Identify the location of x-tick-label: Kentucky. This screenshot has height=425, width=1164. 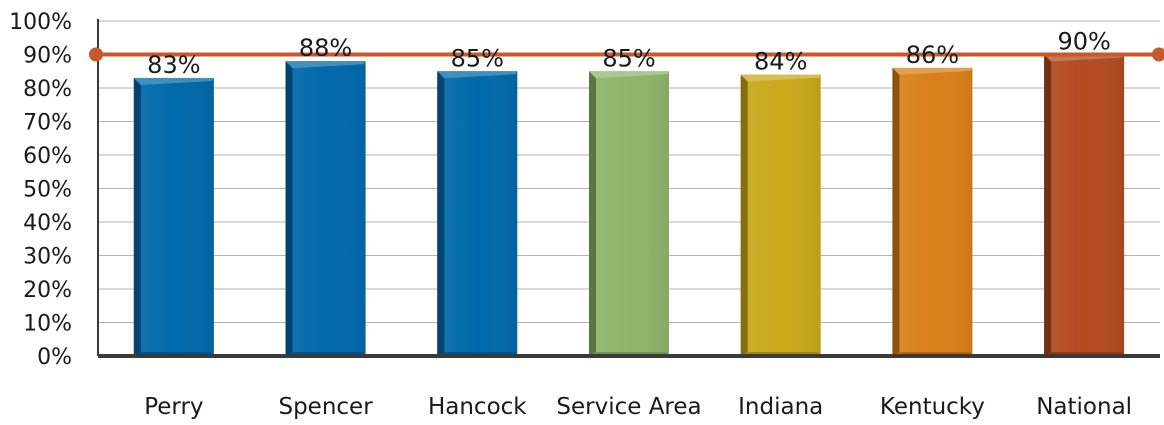
(932, 407).